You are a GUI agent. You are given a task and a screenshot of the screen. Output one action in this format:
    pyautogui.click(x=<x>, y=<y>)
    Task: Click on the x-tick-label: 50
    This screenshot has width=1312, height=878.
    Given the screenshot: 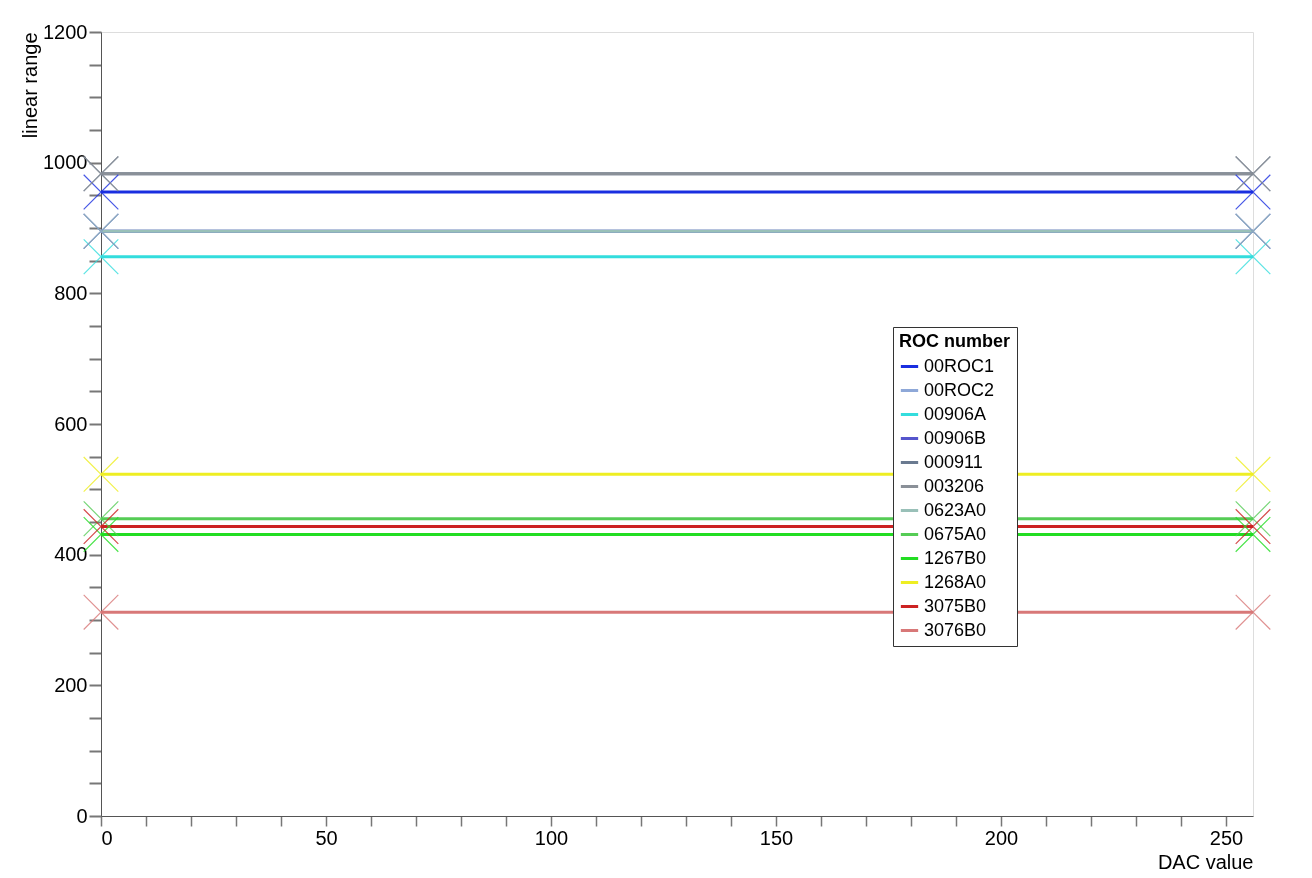 What is the action you would take?
    pyautogui.click(x=326, y=837)
    